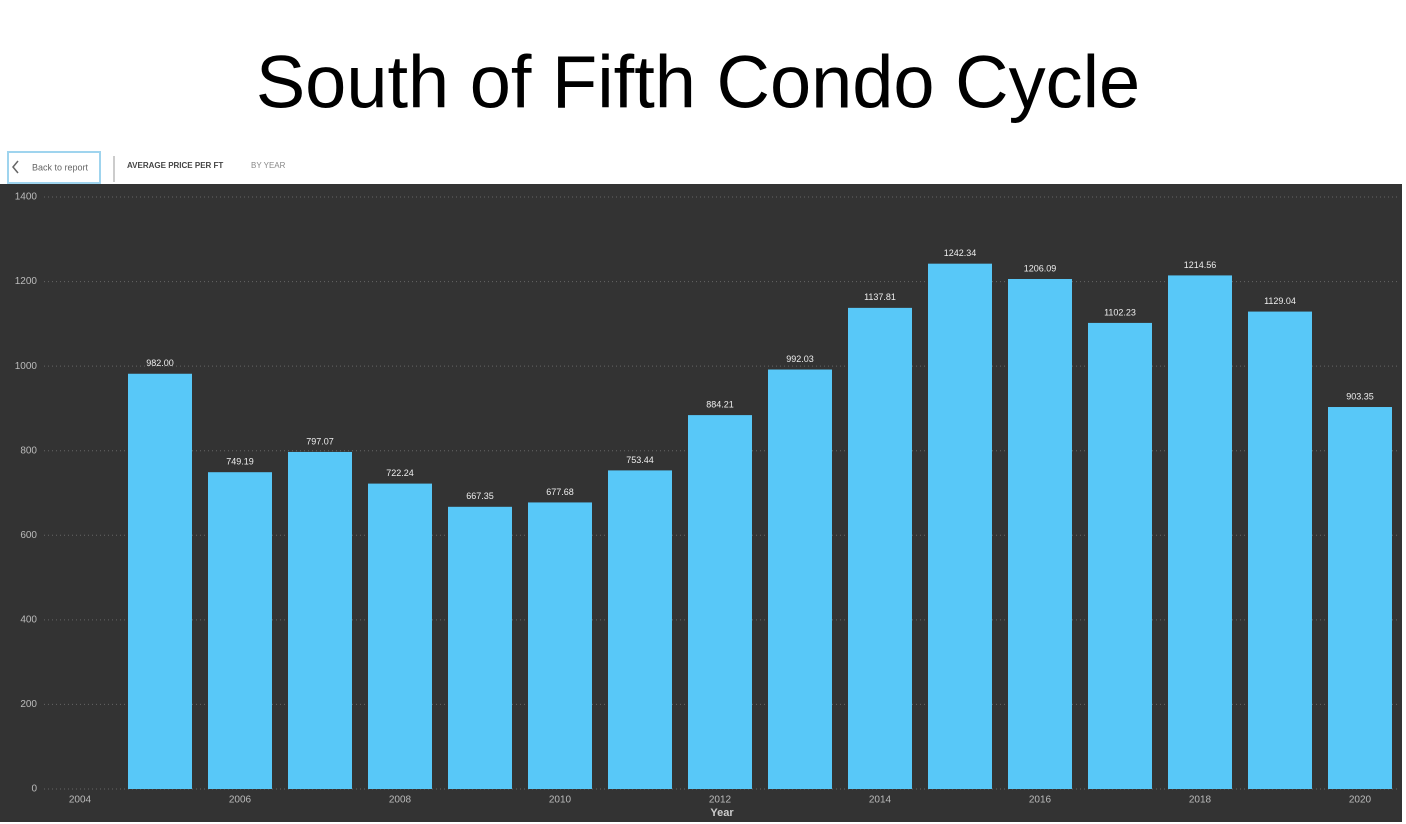 This screenshot has width=1406, height=824. I want to click on visual-heading: AVERAGE PRICE PER FT, so click(175, 165).